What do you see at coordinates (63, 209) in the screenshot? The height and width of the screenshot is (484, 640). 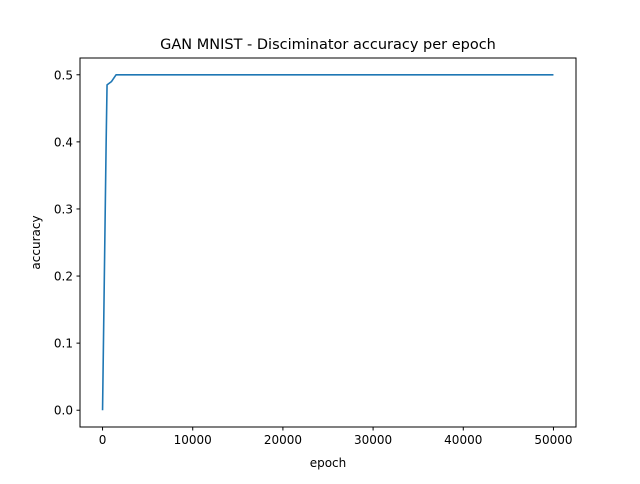 I see `y-tick-label: 0.3` at bounding box center [63, 209].